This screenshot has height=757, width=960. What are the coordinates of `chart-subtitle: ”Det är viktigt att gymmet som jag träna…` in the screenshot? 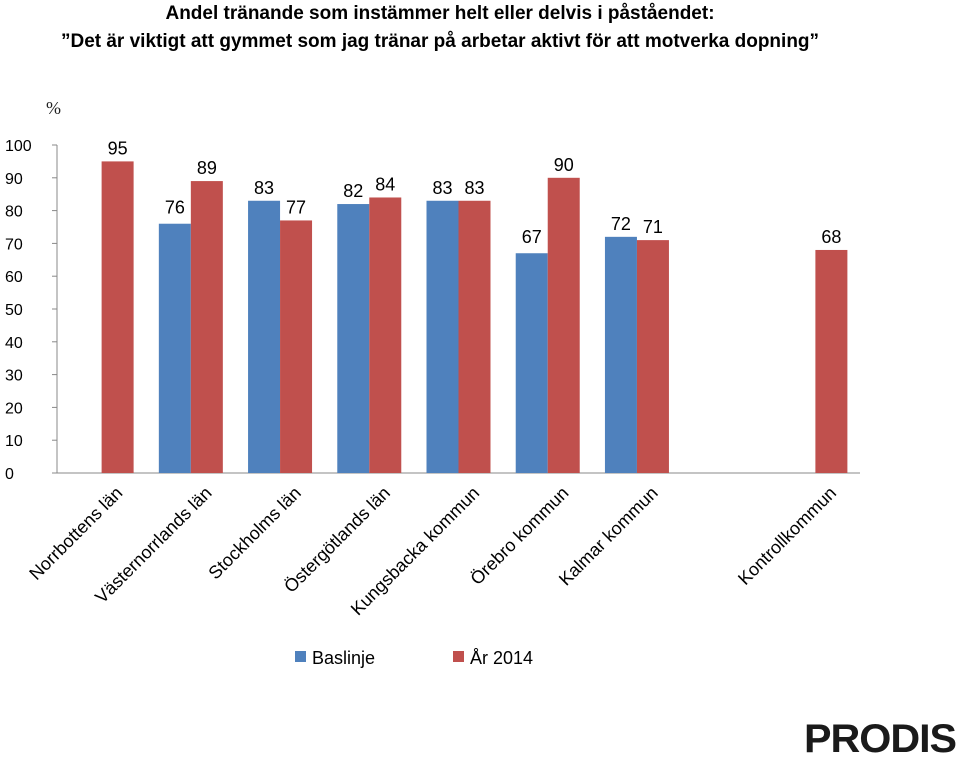 It's located at (440, 41).